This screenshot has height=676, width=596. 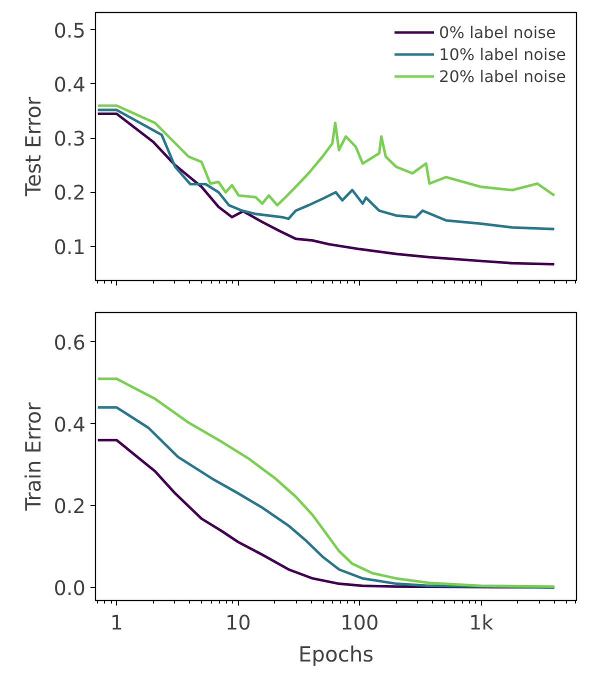 What do you see at coordinates (359, 622) in the screenshot?
I see `x-tick-label: 100` at bounding box center [359, 622].